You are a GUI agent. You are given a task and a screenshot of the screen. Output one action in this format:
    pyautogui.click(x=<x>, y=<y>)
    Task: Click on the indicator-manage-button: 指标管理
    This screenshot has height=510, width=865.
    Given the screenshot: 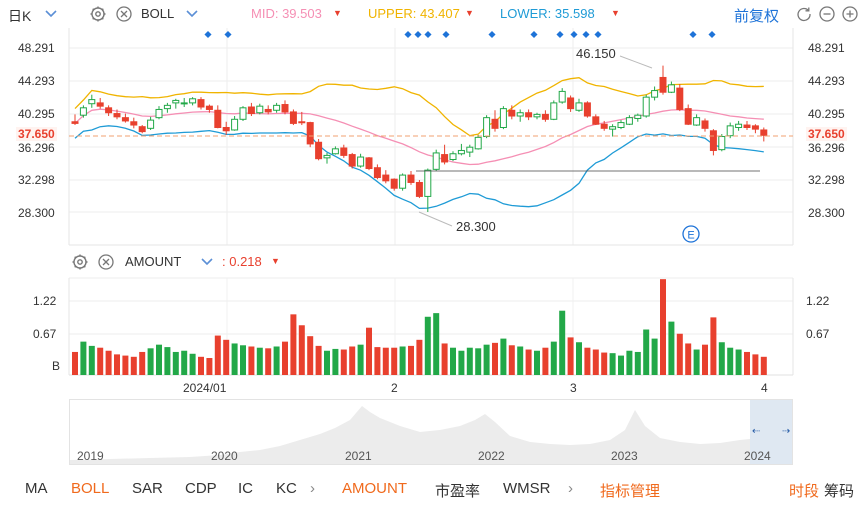 What is the action you would take?
    pyautogui.click(x=630, y=491)
    